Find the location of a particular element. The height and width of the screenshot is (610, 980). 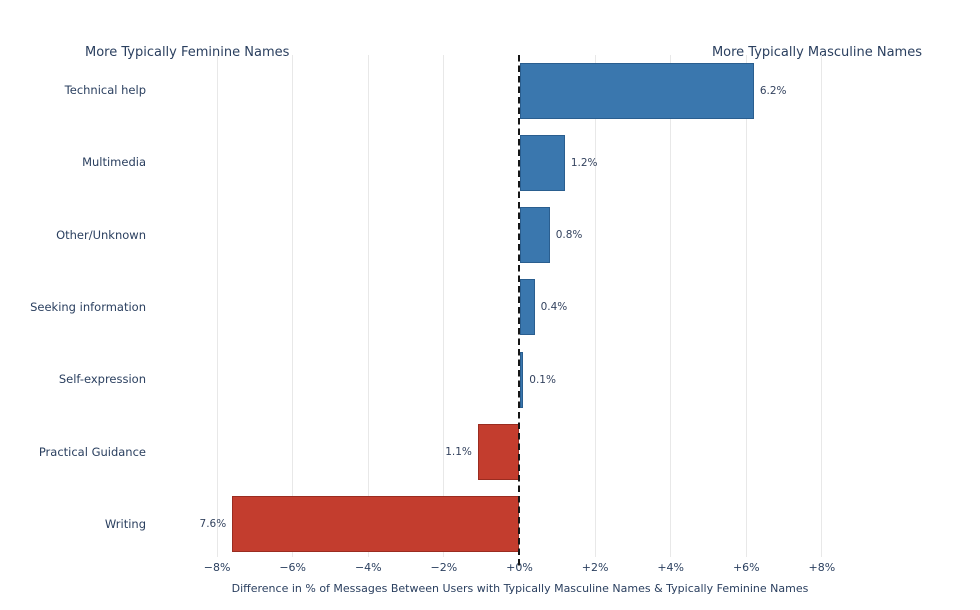

x-tick-label: −8% is located at coordinates (217, 567).